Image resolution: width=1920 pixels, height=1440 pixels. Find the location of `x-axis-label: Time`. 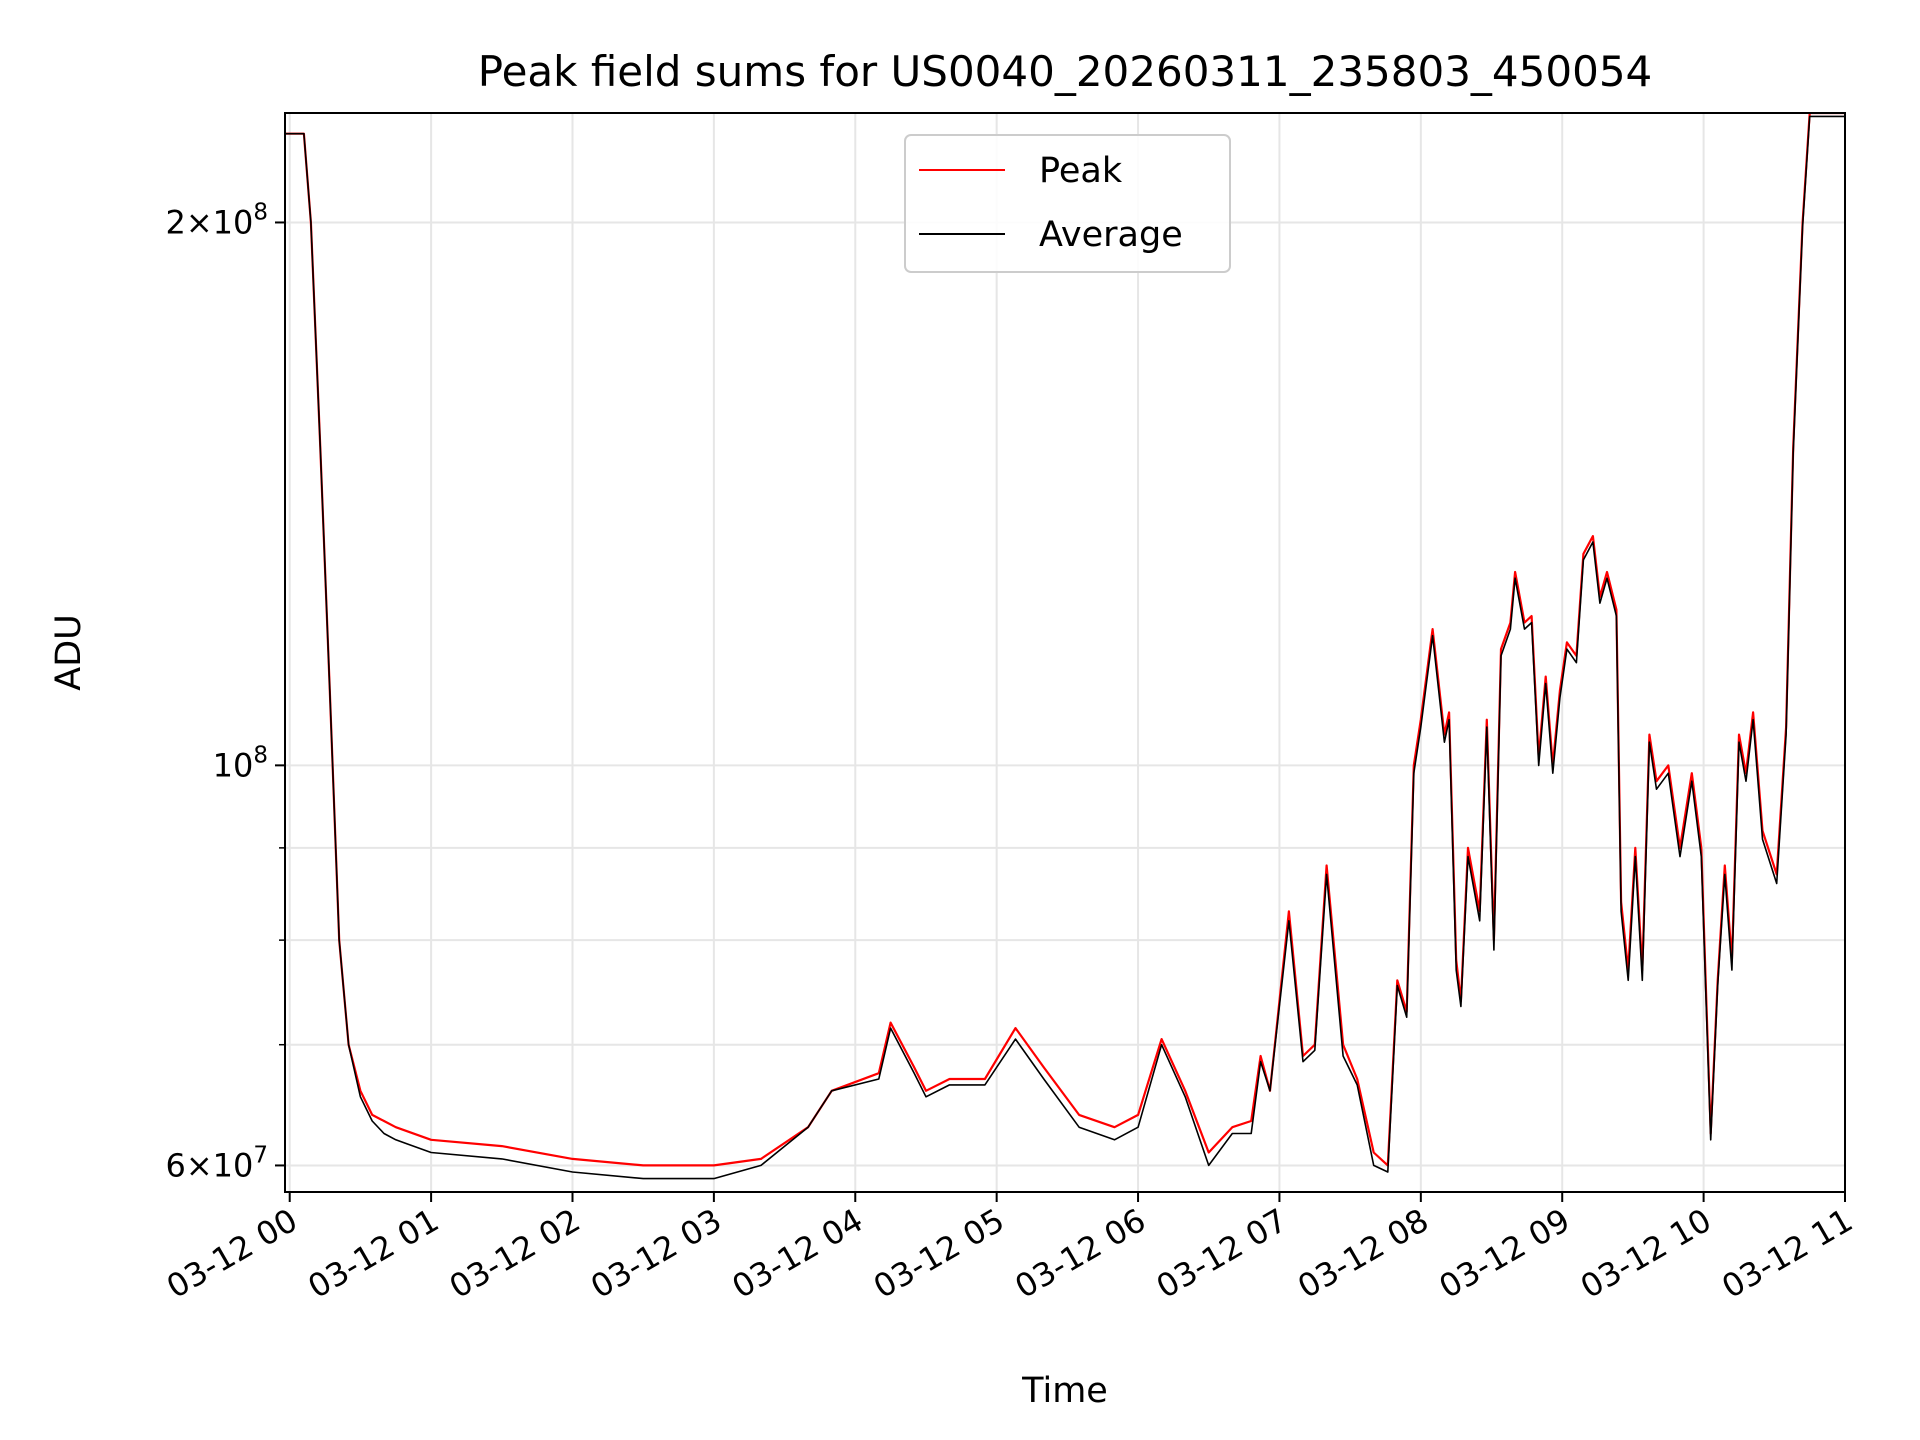

x-axis-label: Time is located at coordinates (1064, 1391).